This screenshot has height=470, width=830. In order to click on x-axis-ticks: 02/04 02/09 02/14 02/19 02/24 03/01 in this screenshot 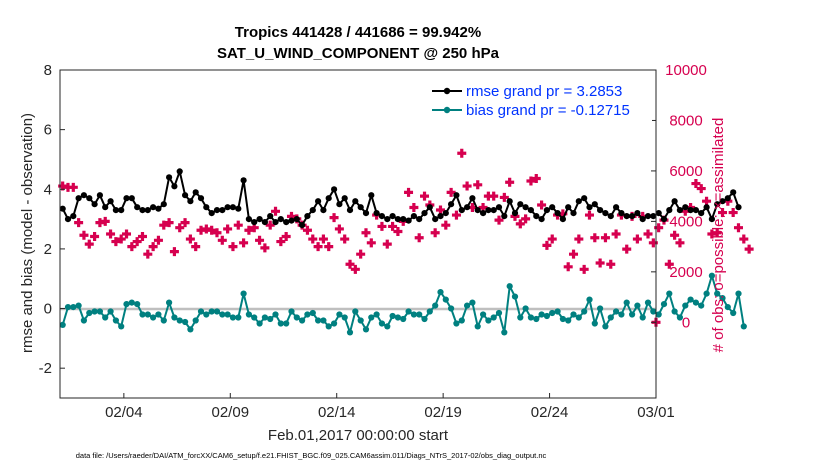, I will do `click(390, 407)`.